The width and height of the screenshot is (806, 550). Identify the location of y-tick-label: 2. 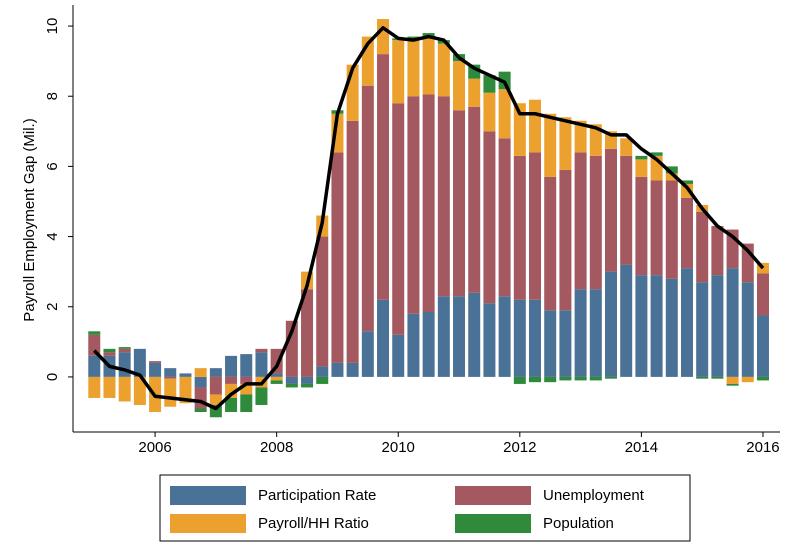
(52, 307).